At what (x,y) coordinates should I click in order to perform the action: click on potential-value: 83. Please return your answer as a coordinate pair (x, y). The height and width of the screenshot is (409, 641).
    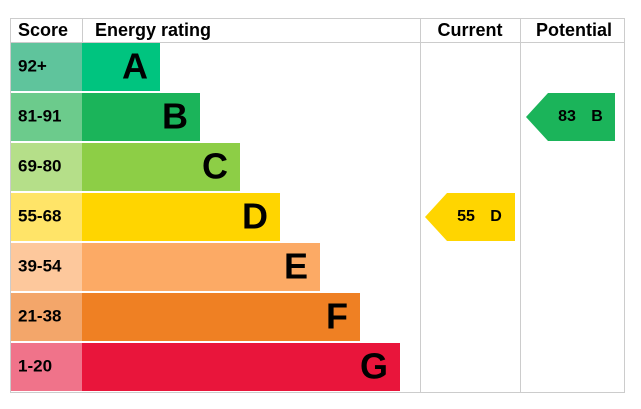
    Looking at the image, I should click on (567, 116).